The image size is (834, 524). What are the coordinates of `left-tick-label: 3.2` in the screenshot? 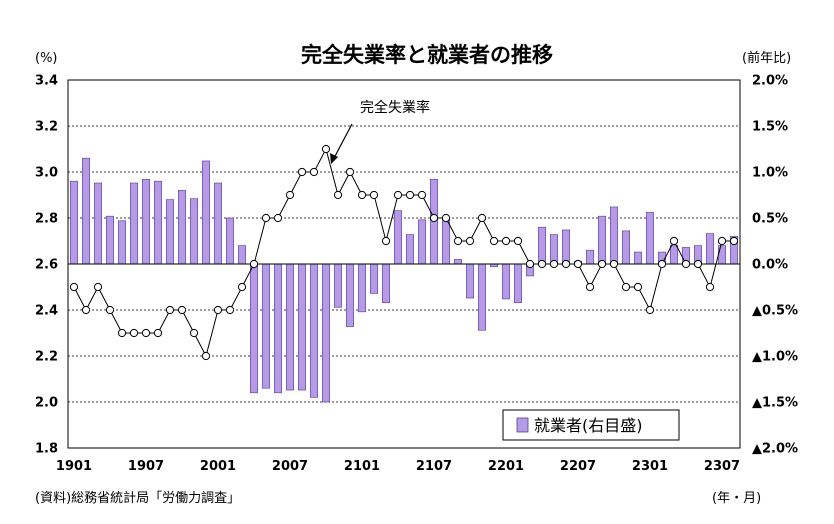 It's located at (46, 127).